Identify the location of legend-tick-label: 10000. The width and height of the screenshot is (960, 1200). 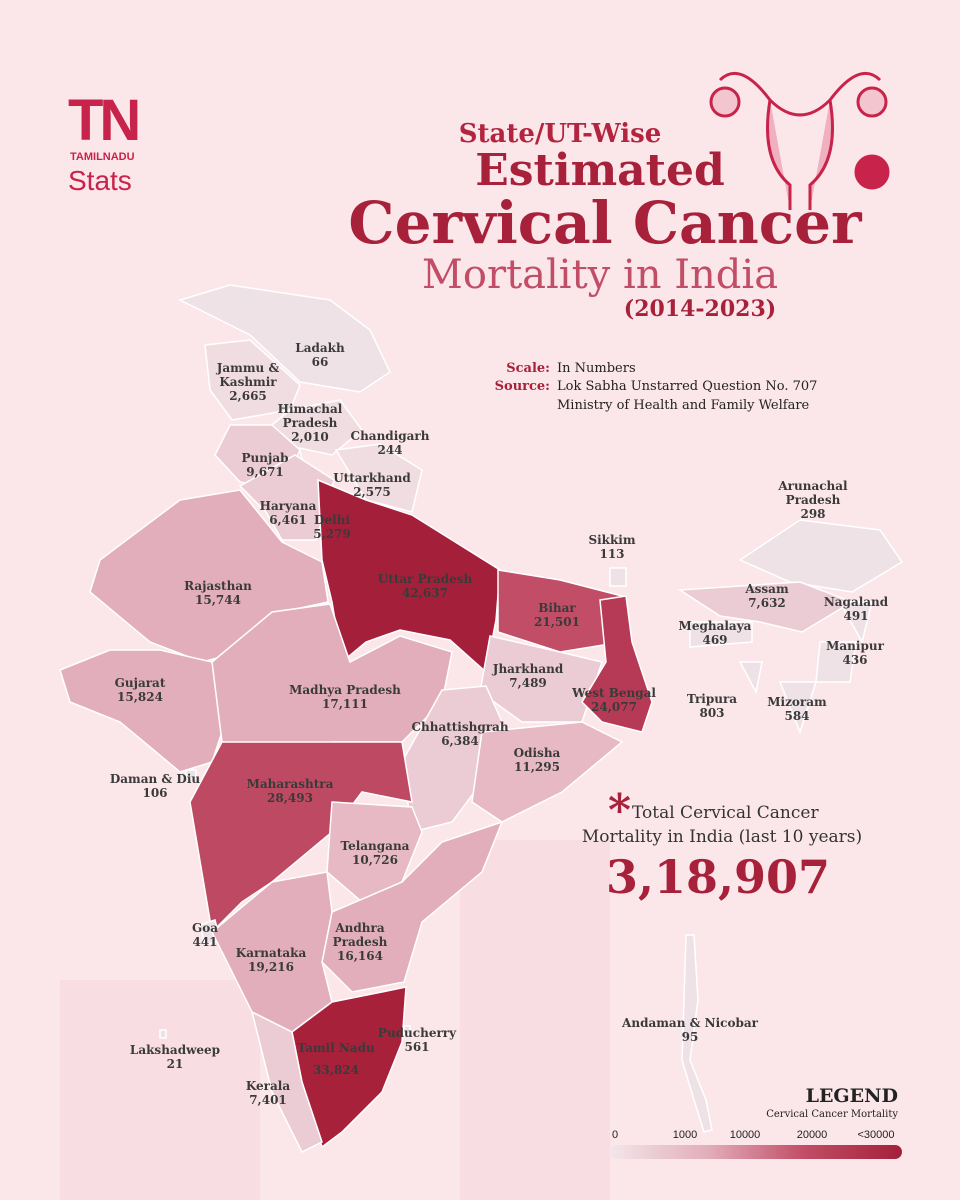
(745, 1135).